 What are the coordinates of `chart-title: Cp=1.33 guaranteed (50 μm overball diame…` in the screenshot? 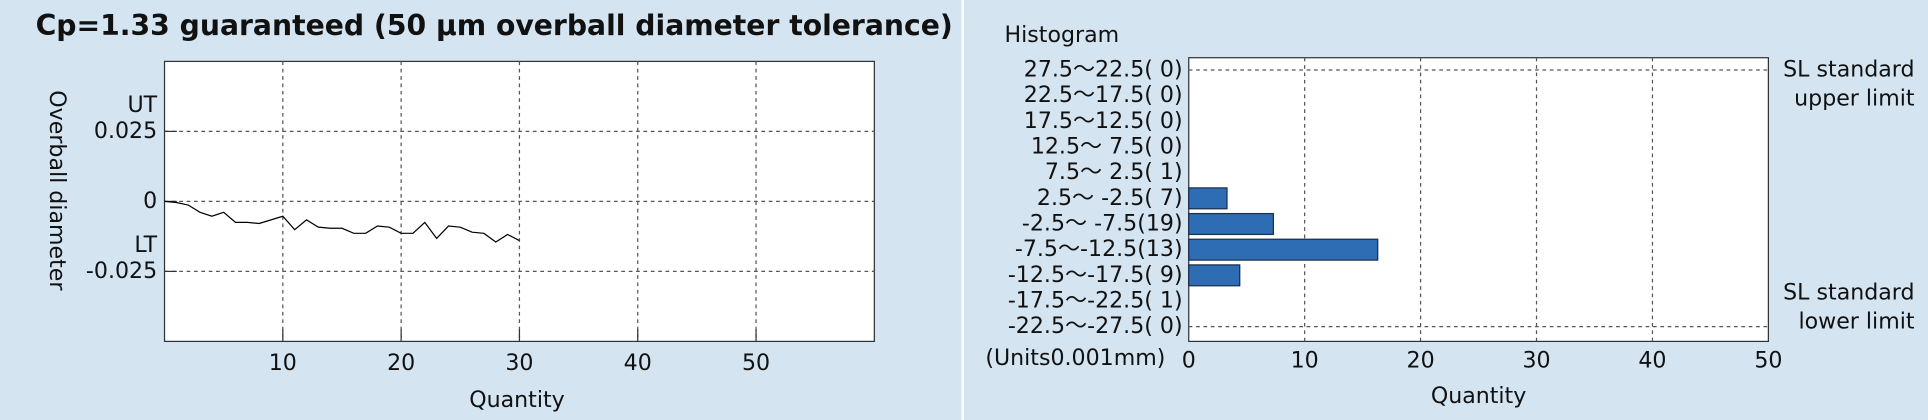 It's located at (494, 25).